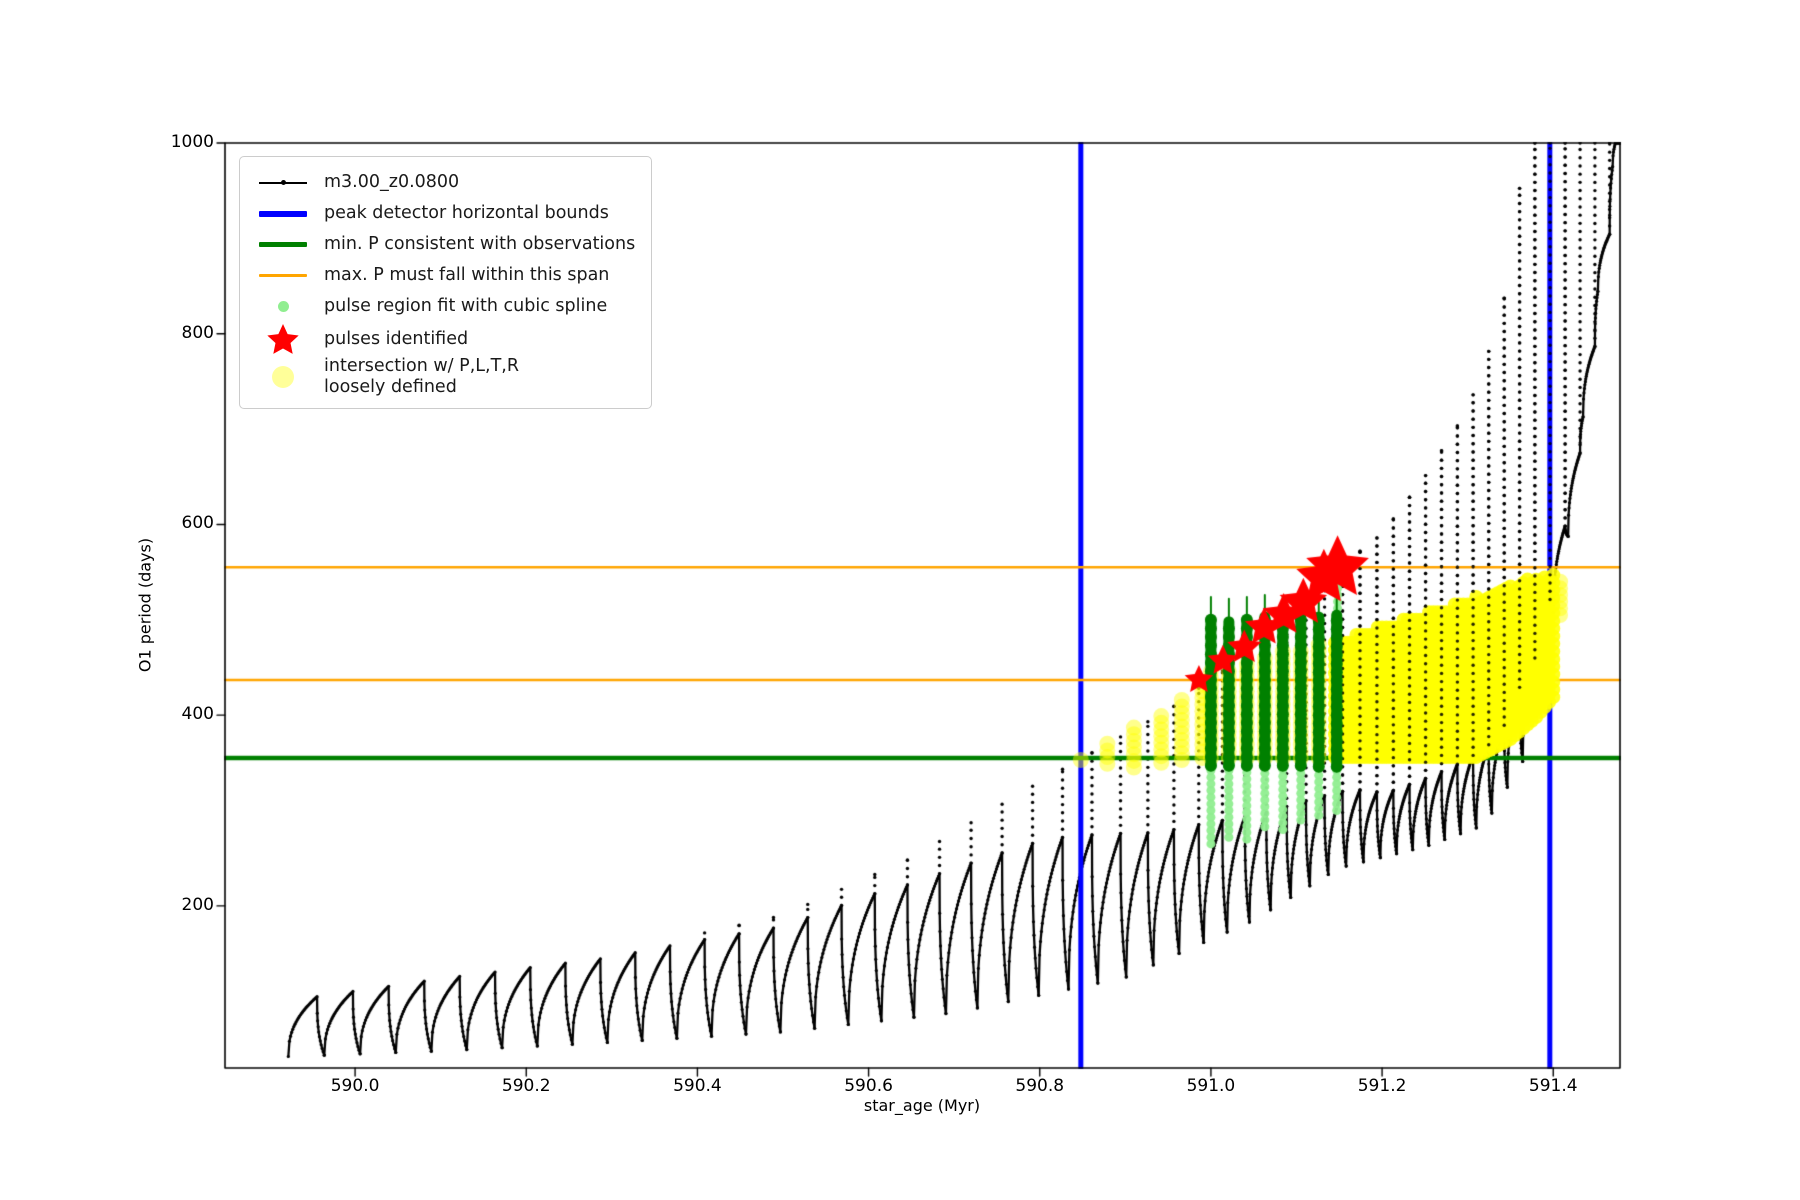 This screenshot has height=1200, width=1800. I want to click on legend-row-spline: pulse region fit with cubic spline, so click(443, 306).